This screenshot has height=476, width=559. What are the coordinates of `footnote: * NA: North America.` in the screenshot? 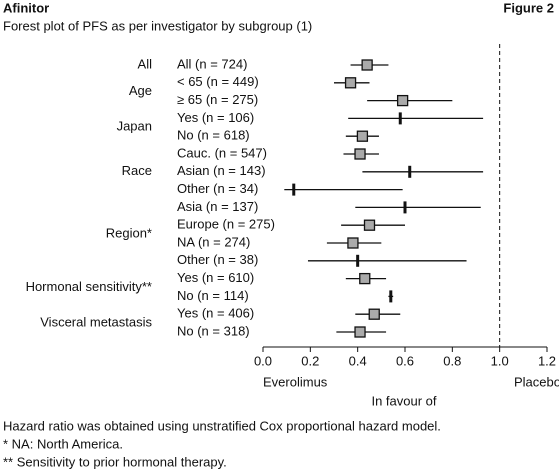 It's located at (63, 443).